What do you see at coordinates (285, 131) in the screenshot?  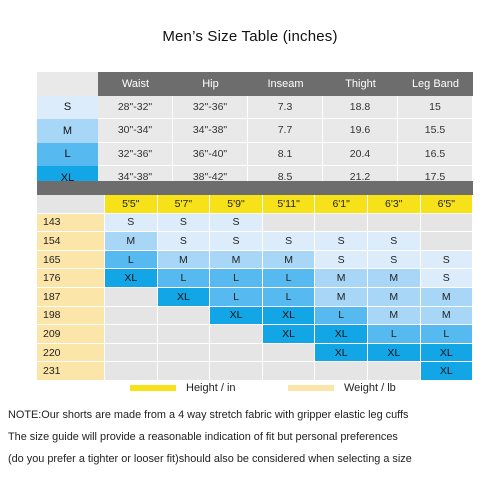 I see `table-cell: 7.7` at bounding box center [285, 131].